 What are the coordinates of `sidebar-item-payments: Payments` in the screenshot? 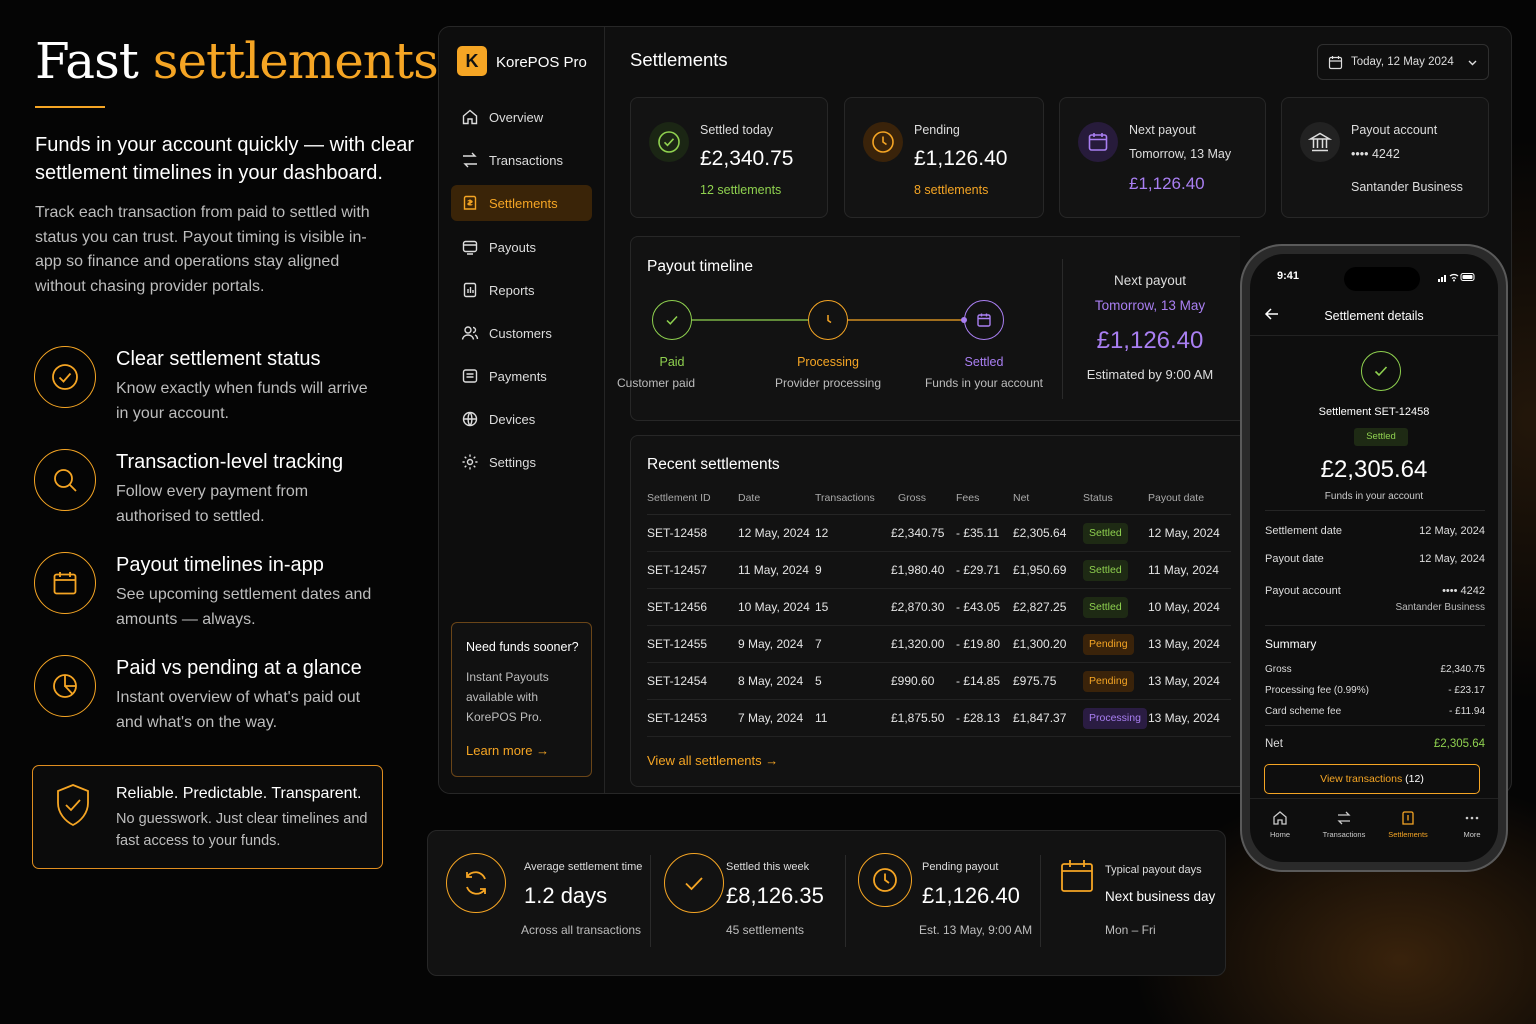 It's located at (521, 376).